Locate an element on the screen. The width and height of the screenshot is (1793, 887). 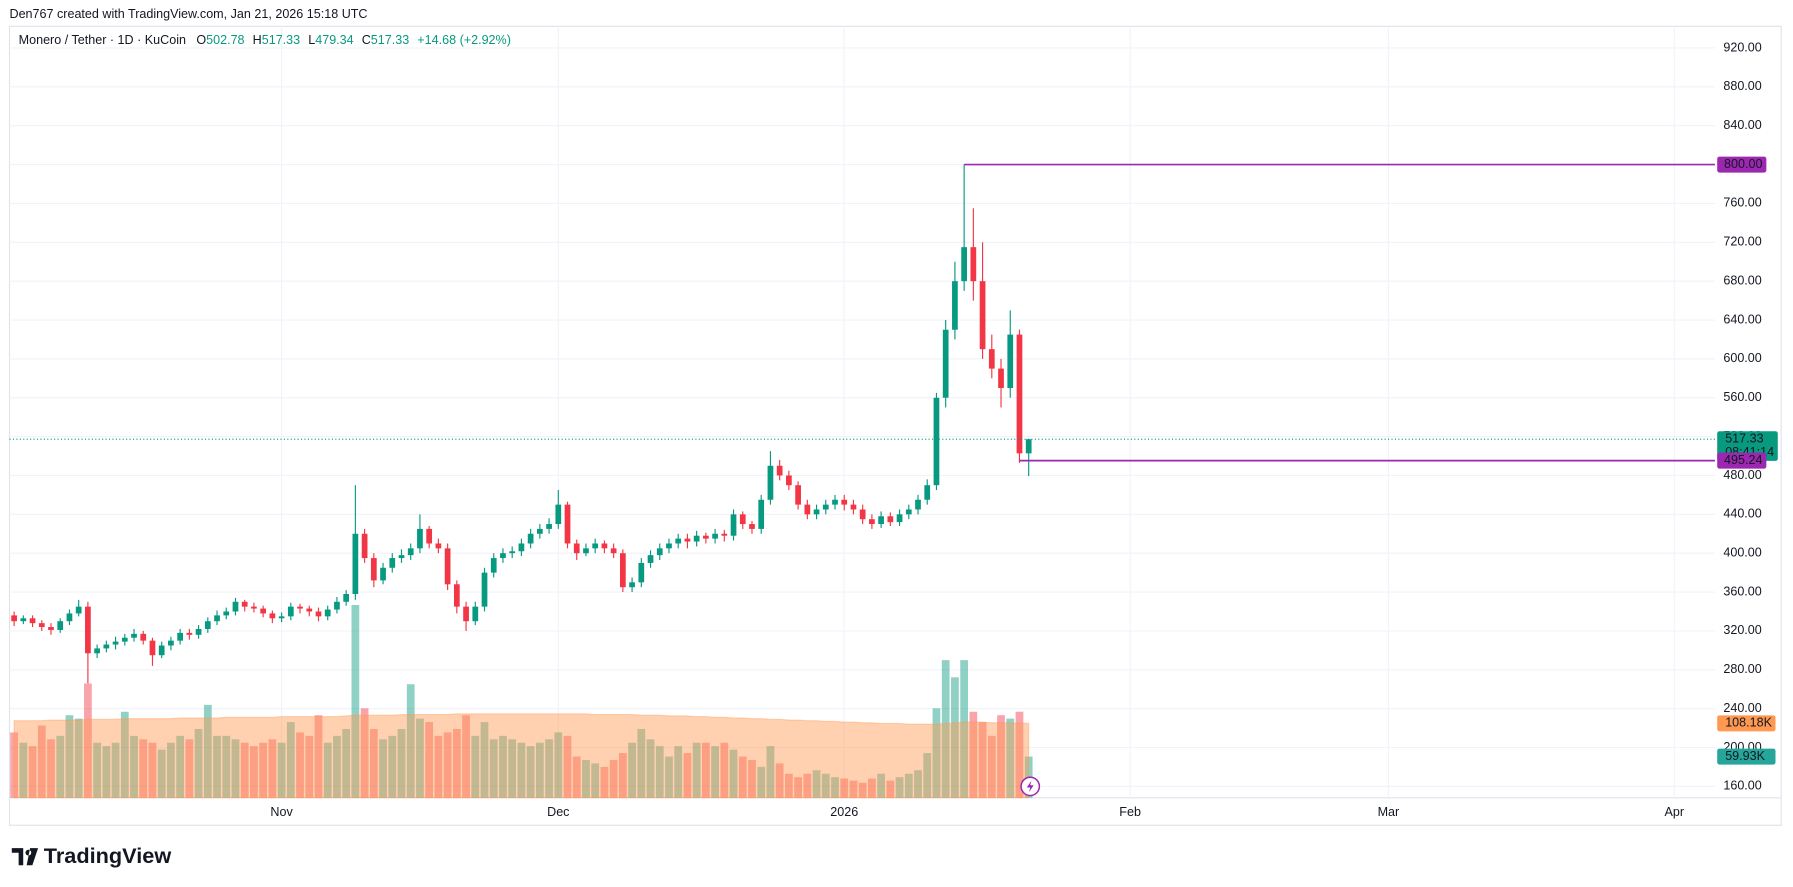
volume-pane is located at coordinates (521, 702).